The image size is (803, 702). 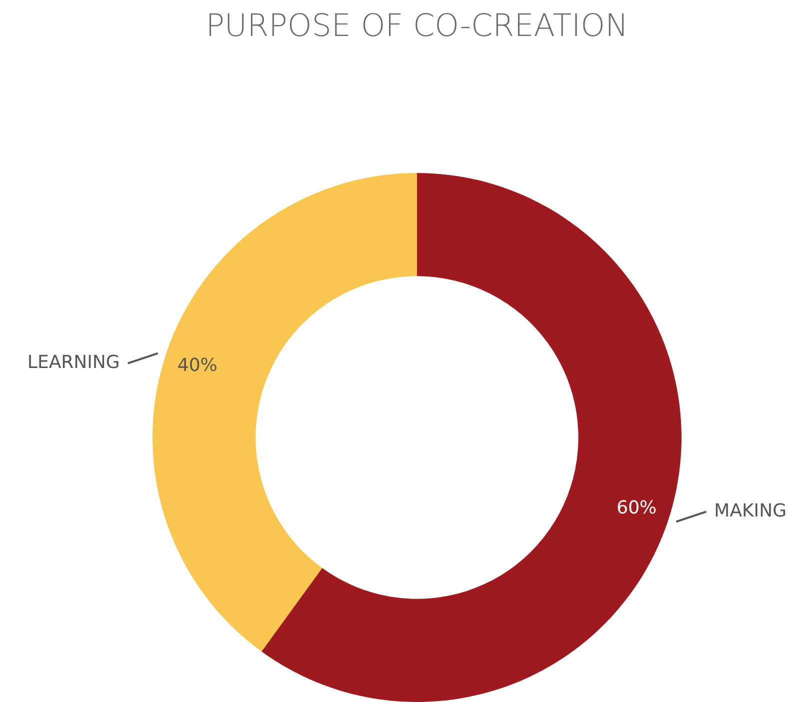 I want to click on slice-label: LEARNING, so click(x=73, y=362).